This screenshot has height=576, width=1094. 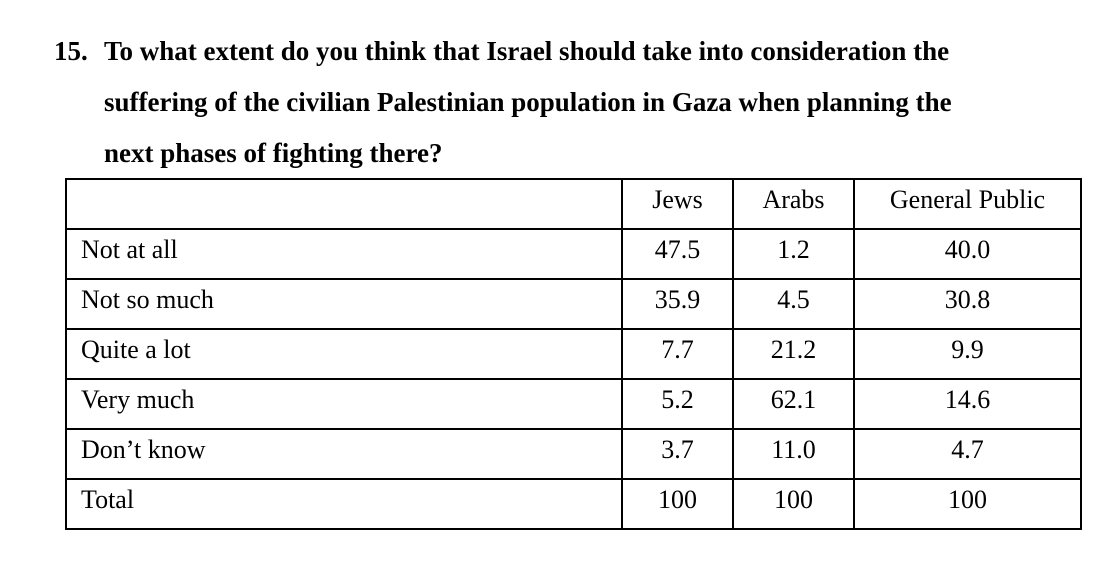 I want to click on header-arabs: Arabs, so click(x=793, y=204).